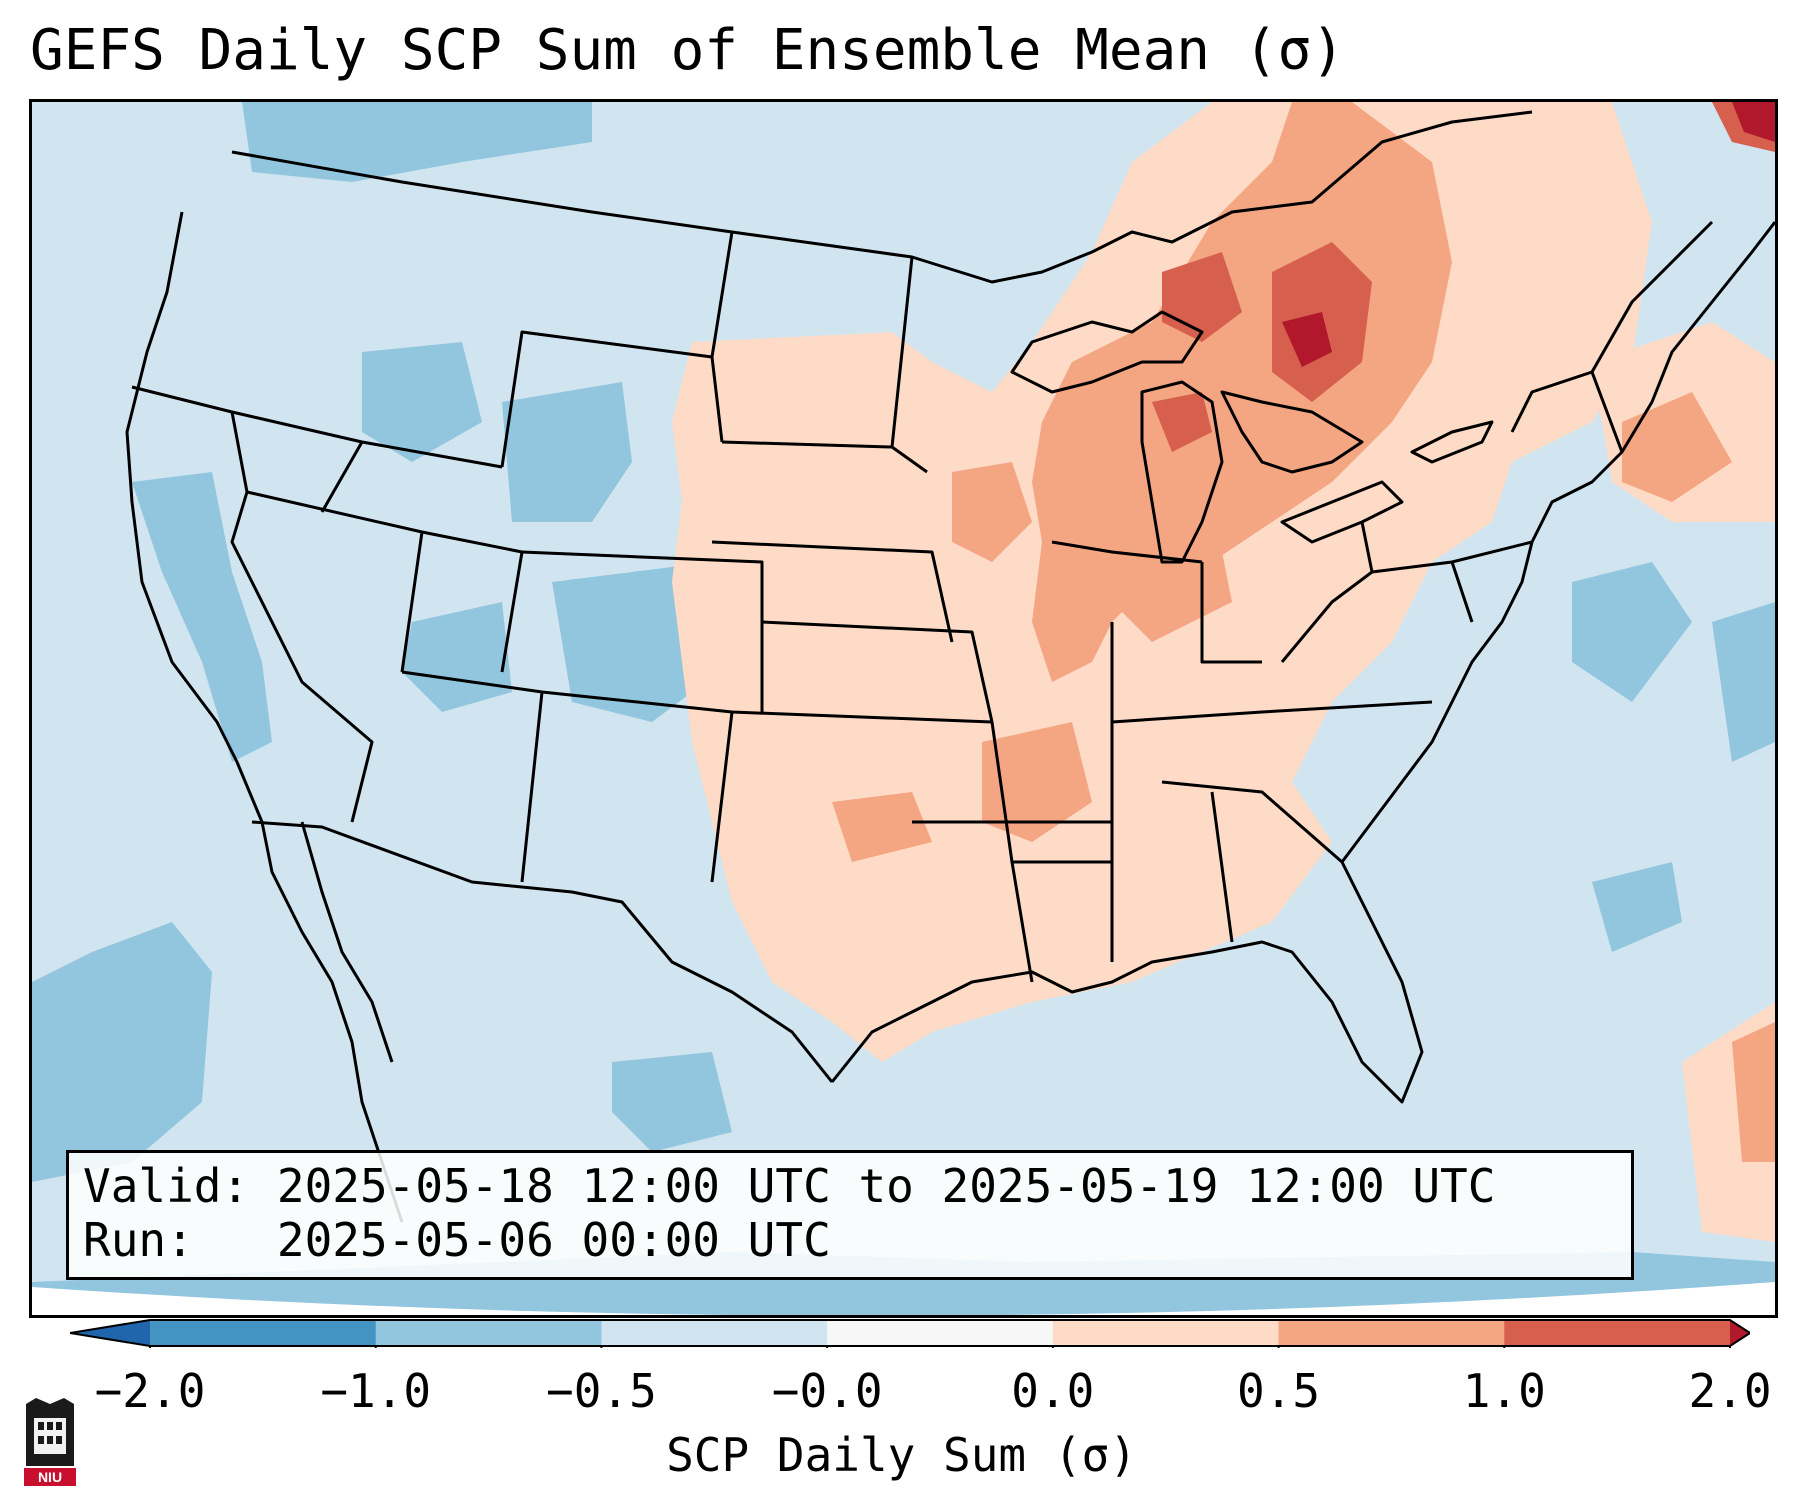 This screenshot has width=1803, height=1506. Describe the element at coordinates (553, 1240) in the screenshot. I see `run-value: 2025-05-06 00:00 UTC` at that location.